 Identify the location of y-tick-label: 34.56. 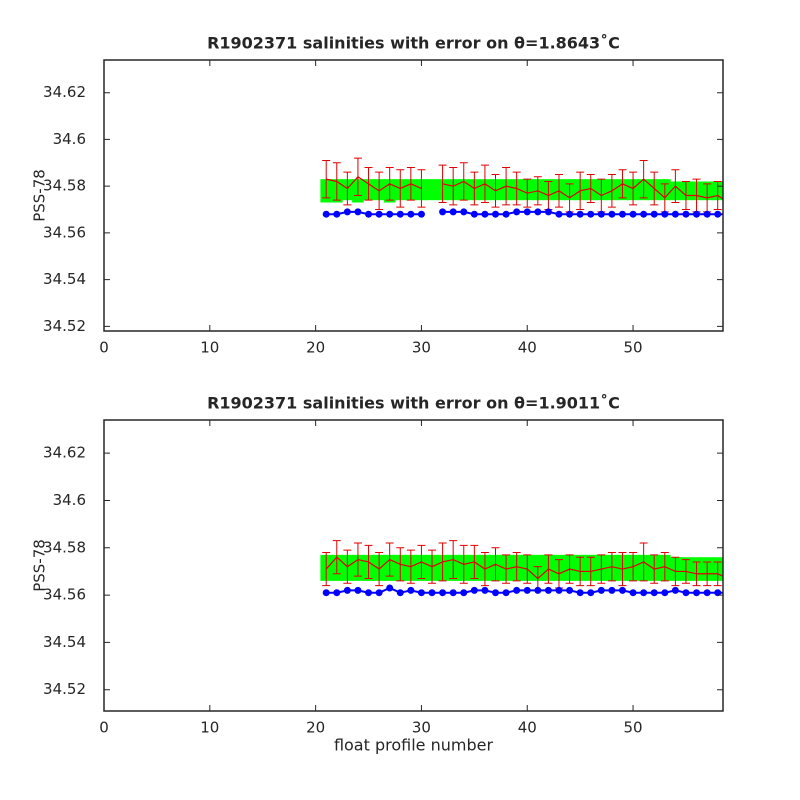
(64, 232).